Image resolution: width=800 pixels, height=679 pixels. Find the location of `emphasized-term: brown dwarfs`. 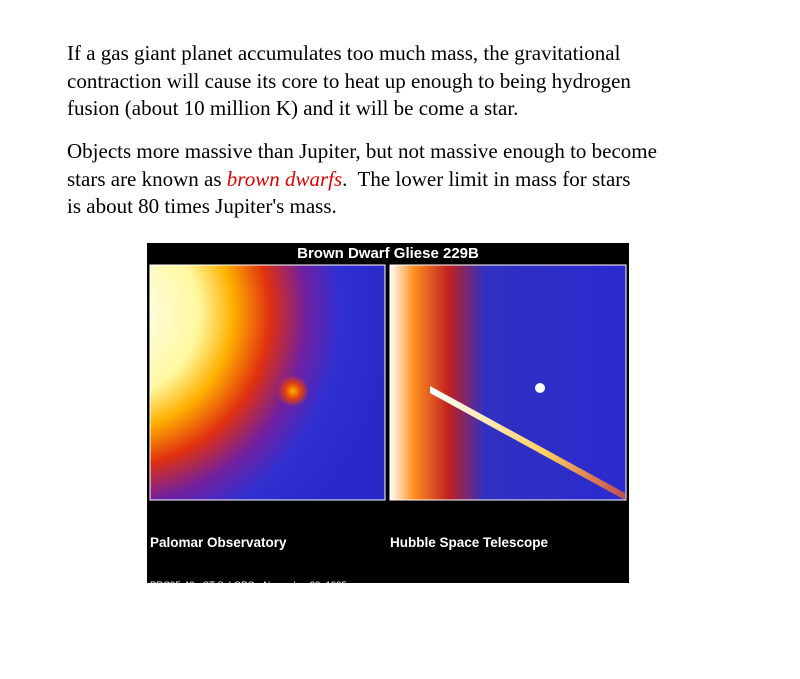

emphasized-term: brown dwarfs is located at coordinates (284, 178).